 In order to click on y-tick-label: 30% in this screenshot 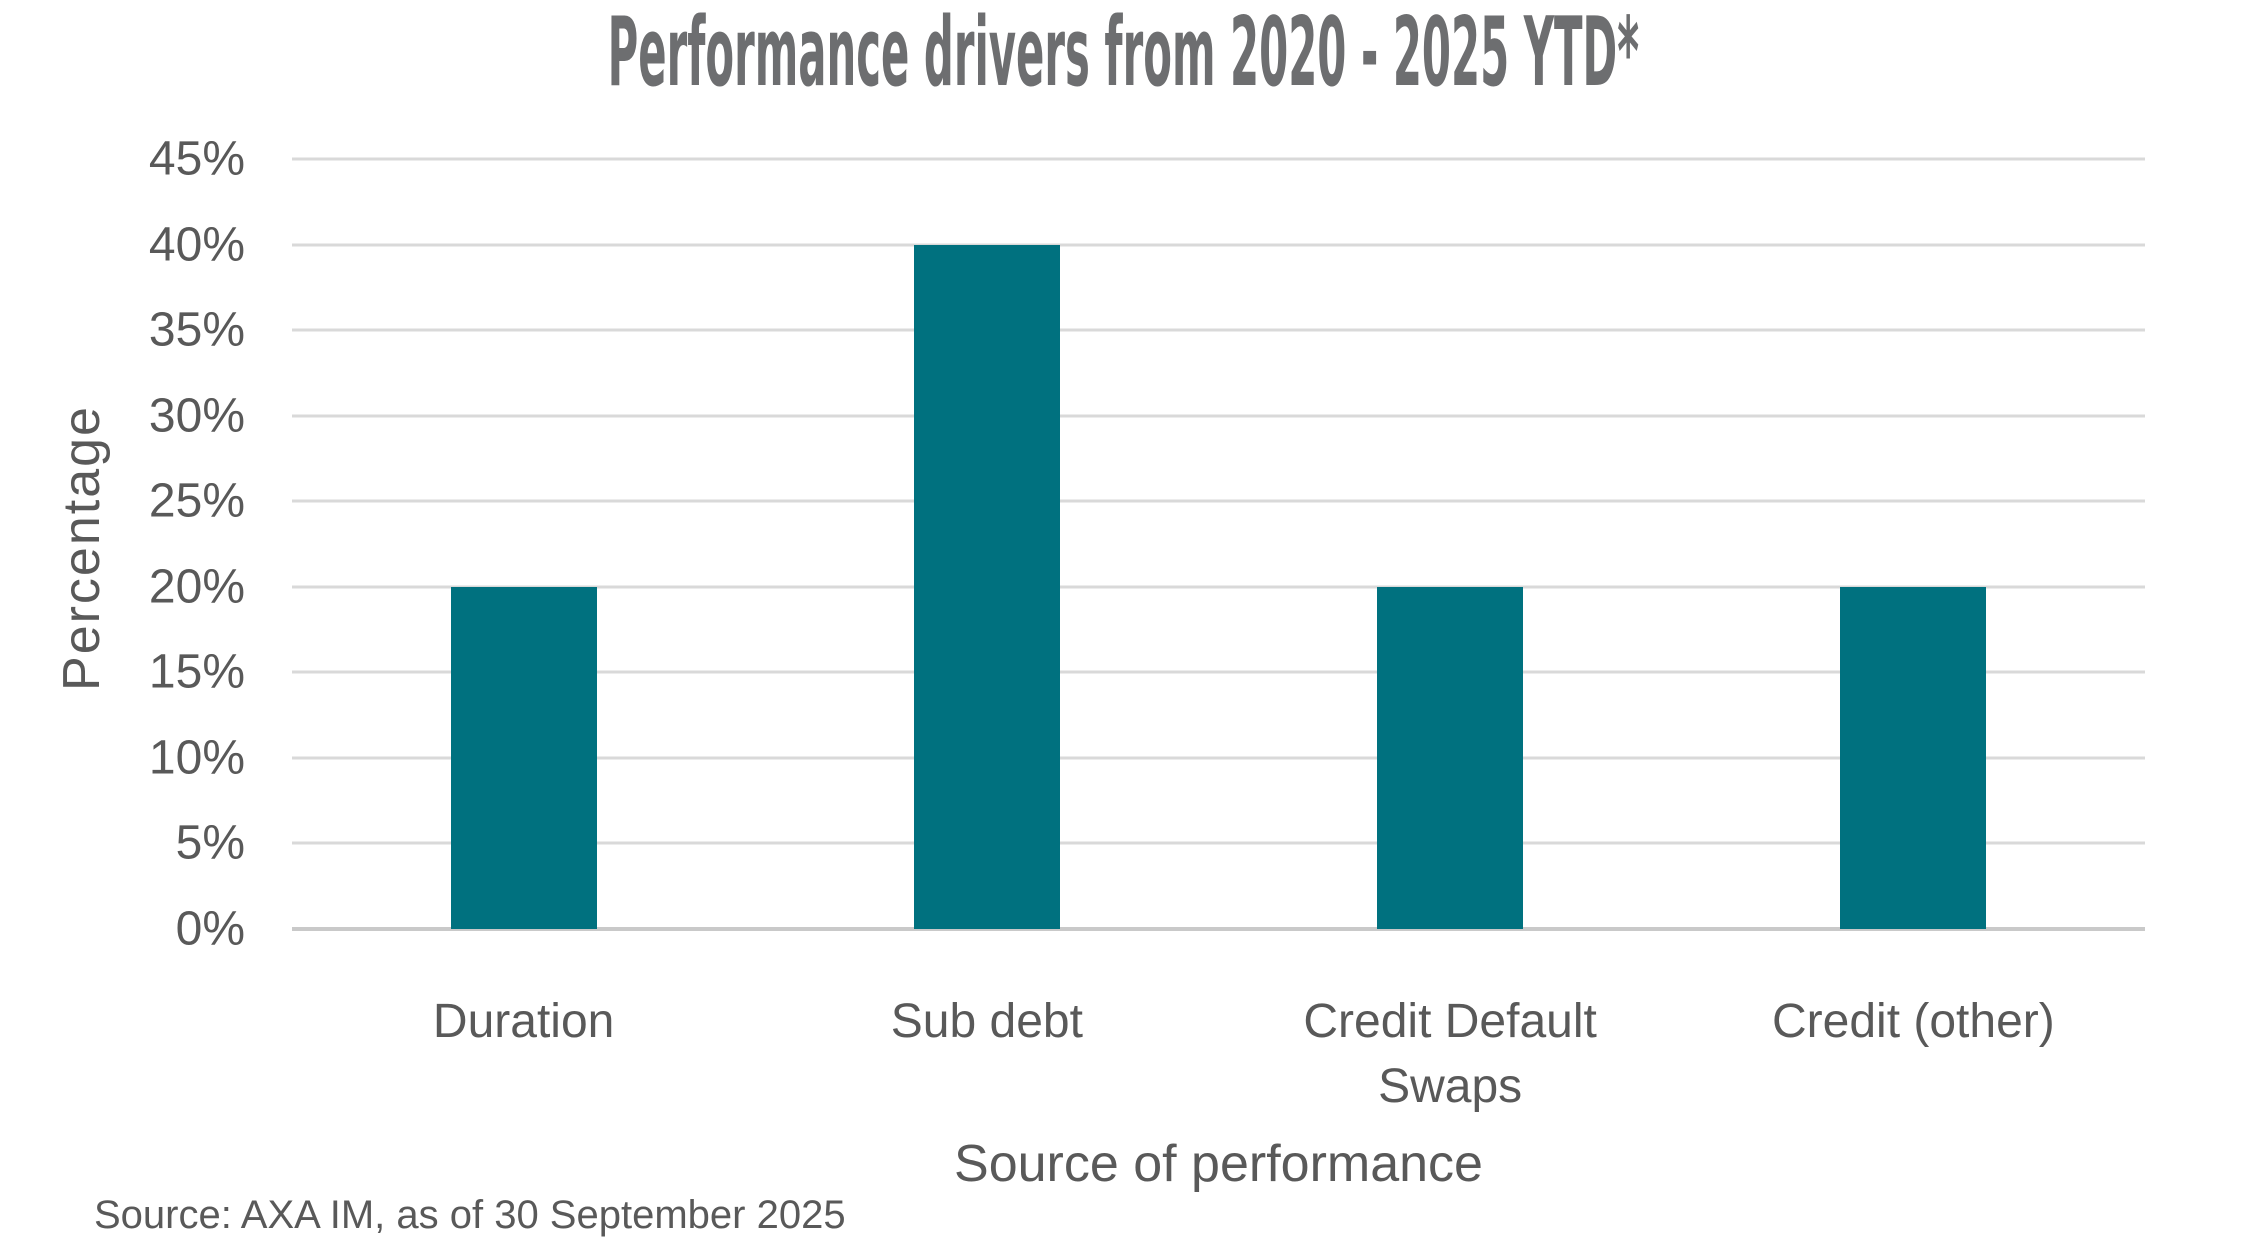, I will do `click(196, 416)`.